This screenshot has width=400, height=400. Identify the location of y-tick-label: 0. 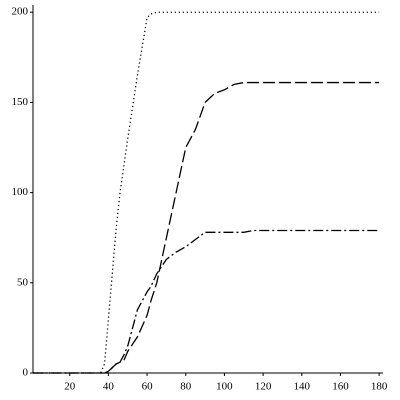
(26, 373).